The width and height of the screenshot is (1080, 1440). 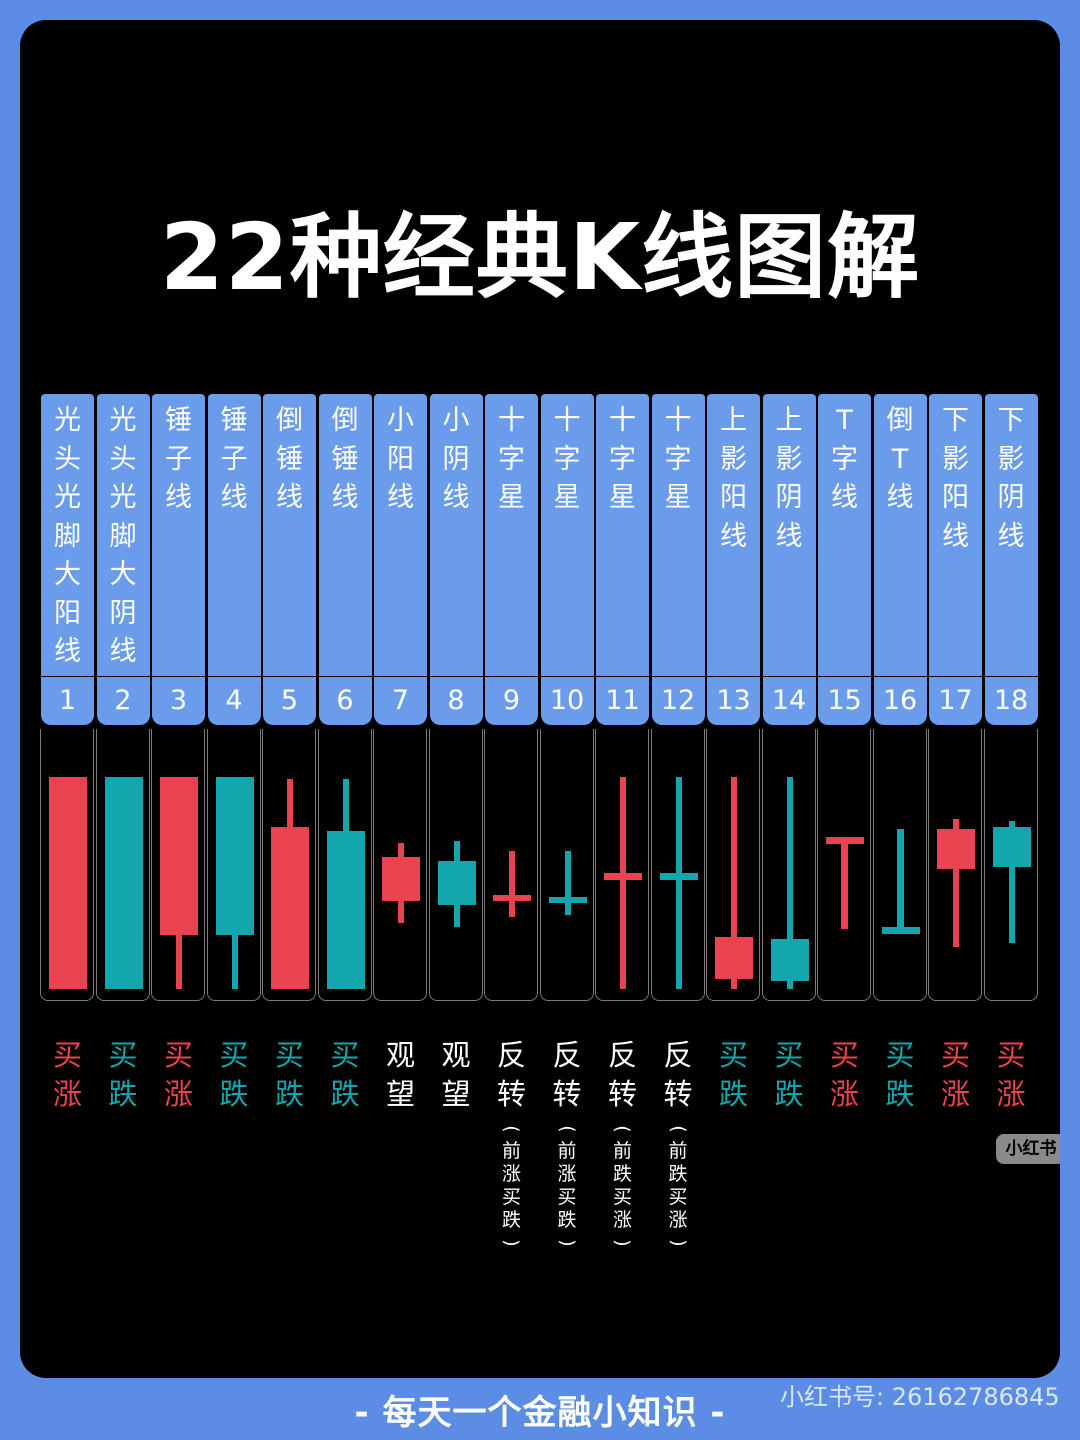 I want to click on pattern-name: 下影阳线, so click(x=955, y=478).